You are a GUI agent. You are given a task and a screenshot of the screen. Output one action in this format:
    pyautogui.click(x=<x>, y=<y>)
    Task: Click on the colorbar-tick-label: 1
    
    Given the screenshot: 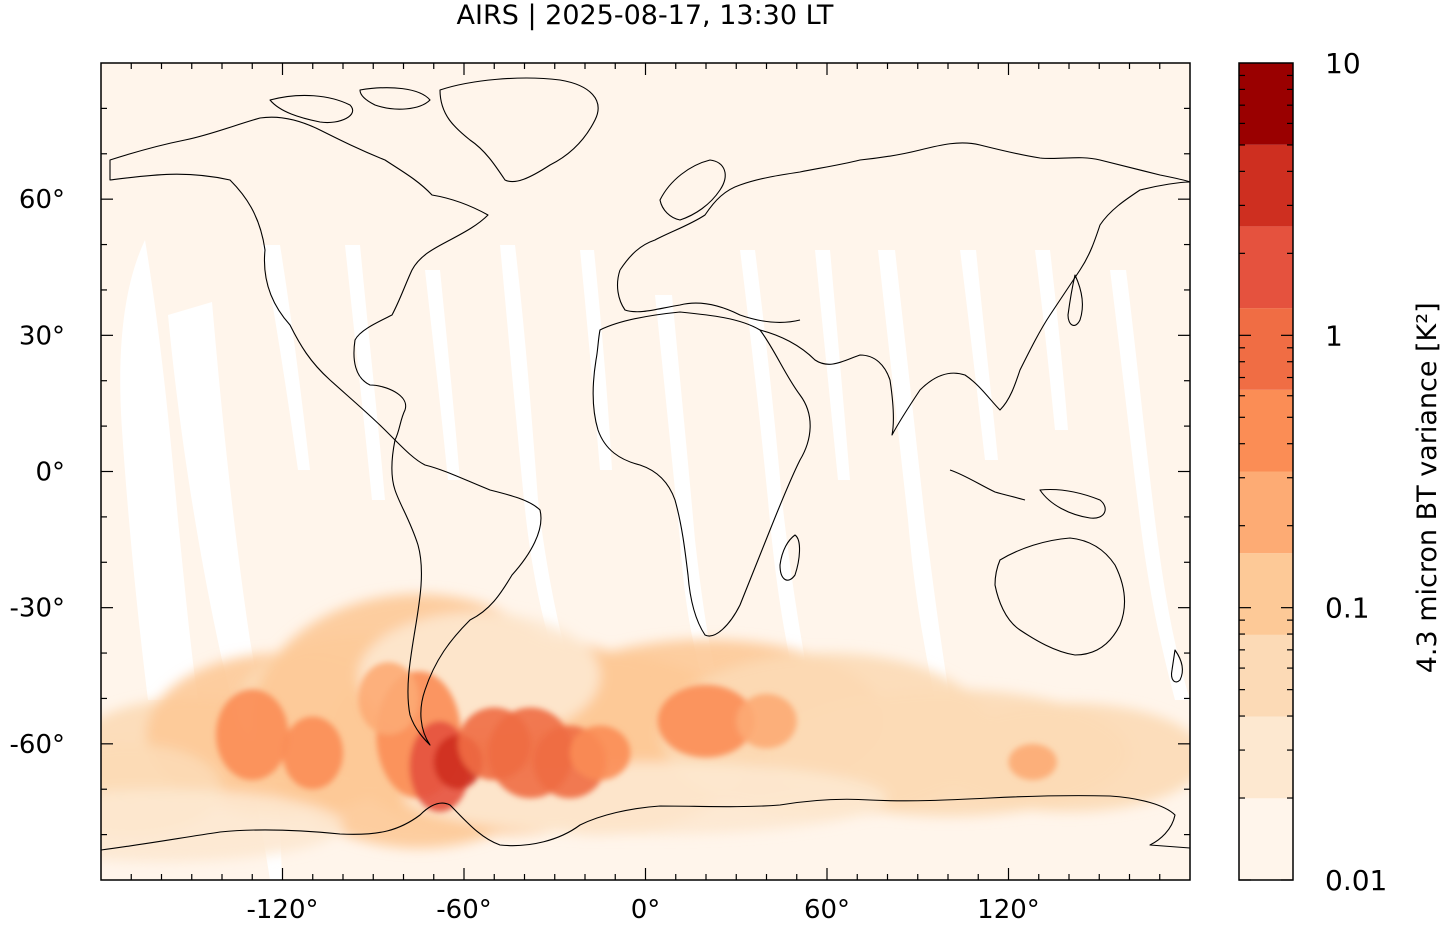 What is the action you would take?
    pyautogui.click(x=1334, y=335)
    